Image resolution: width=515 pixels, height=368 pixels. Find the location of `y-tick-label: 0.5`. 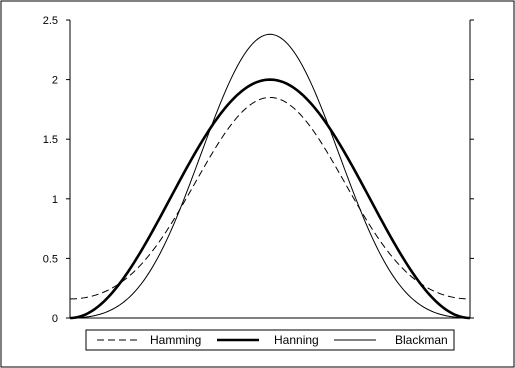

y-tick-label: 0.5 is located at coordinates (50, 259).